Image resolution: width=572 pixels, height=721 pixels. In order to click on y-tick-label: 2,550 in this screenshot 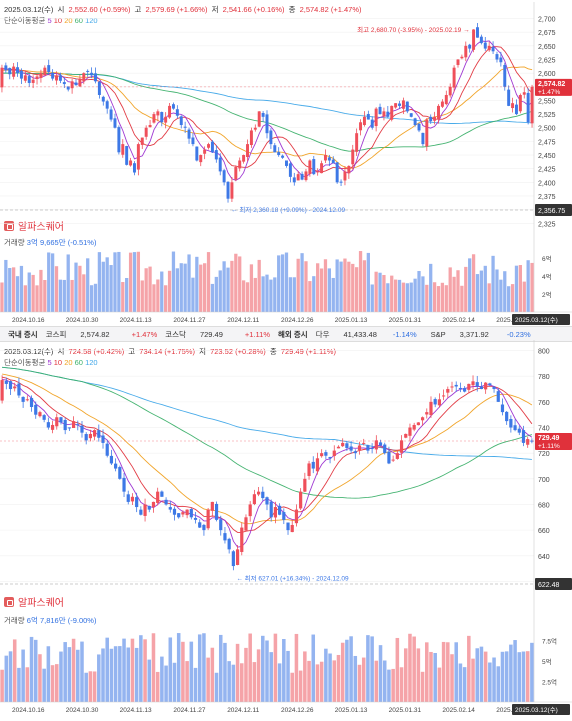, I will do `click(547, 101)`.